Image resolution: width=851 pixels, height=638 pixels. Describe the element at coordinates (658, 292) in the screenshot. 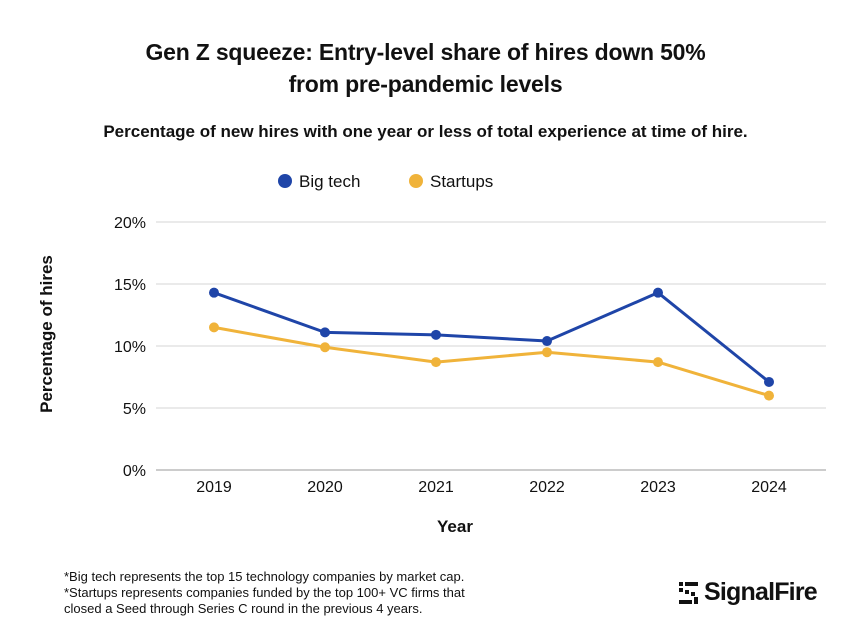

I see `data-point-big-tech-2023` at that location.